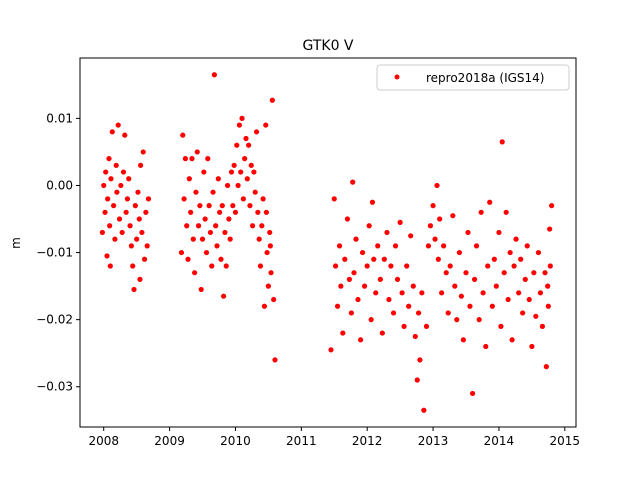 This screenshot has width=640, height=484. Describe the element at coordinates (397, 77) in the screenshot. I see `legend-marker` at that location.